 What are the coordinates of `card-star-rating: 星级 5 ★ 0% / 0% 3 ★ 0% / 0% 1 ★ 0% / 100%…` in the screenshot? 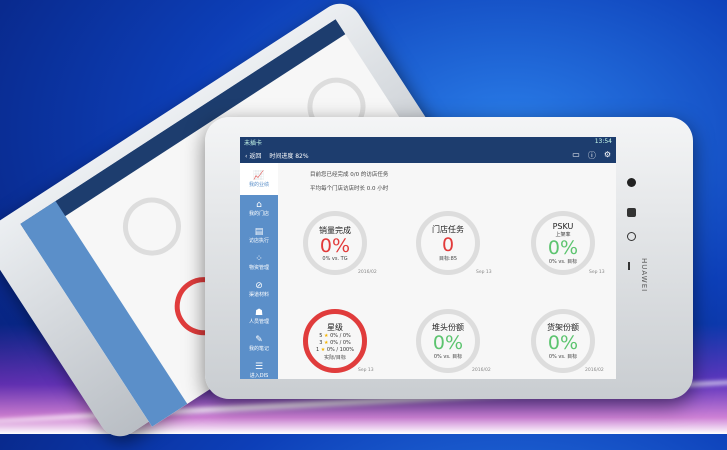 It's located at (335, 341).